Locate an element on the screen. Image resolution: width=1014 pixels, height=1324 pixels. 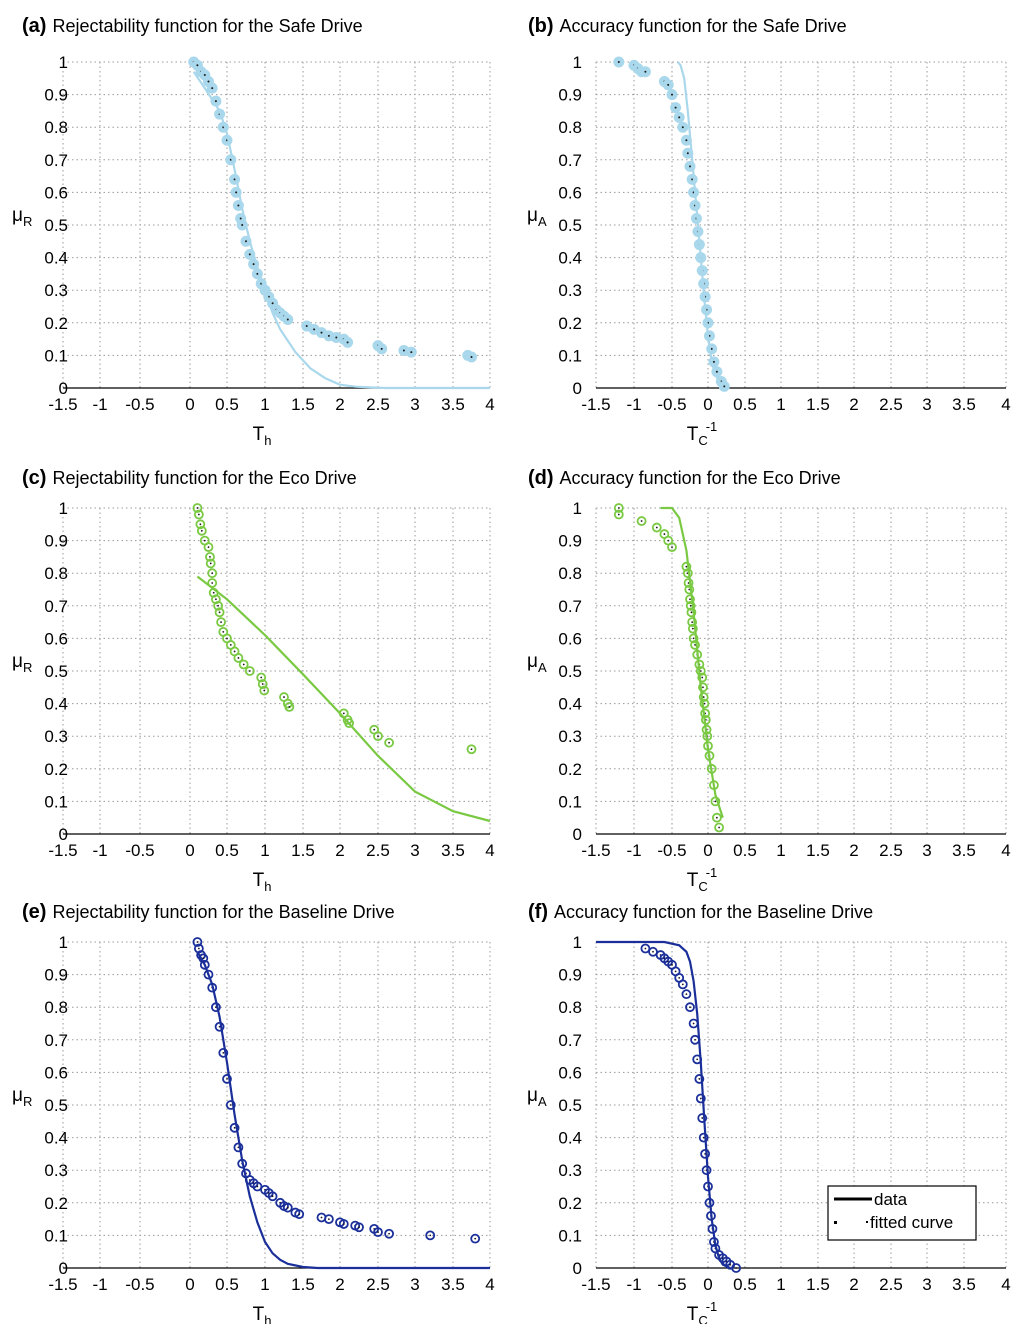
y-axis-label: μR is located at coordinates (22, 217).